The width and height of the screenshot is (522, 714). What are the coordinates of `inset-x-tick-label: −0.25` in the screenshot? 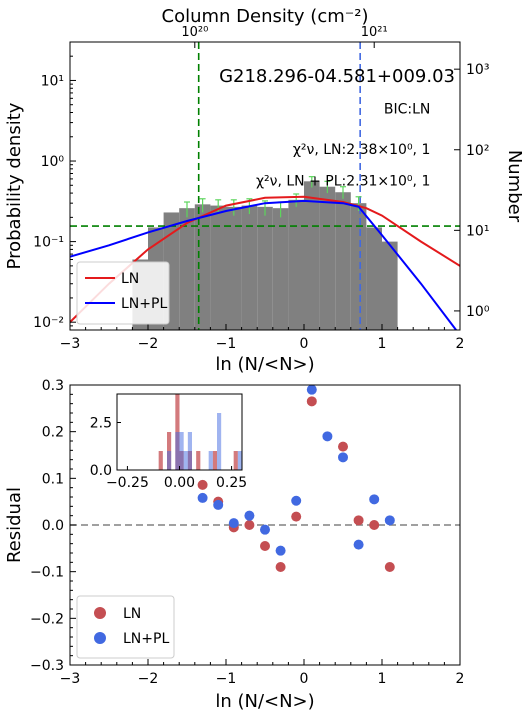 It's located at (127, 483).